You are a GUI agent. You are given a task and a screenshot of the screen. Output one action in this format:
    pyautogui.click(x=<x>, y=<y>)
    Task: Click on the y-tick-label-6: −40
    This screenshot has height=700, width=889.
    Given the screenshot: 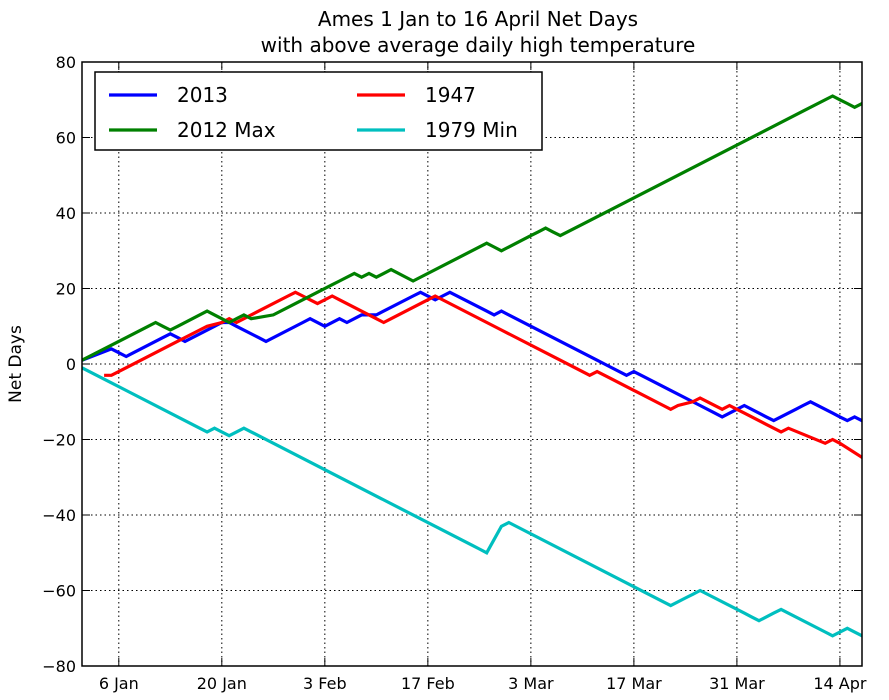 What is the action you would take?
    pyautogui.click(x=59, y=515)
    